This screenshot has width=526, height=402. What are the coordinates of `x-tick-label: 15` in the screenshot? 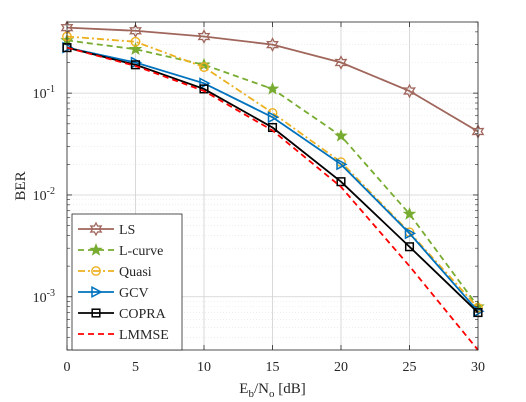 It's located at (273, 367).